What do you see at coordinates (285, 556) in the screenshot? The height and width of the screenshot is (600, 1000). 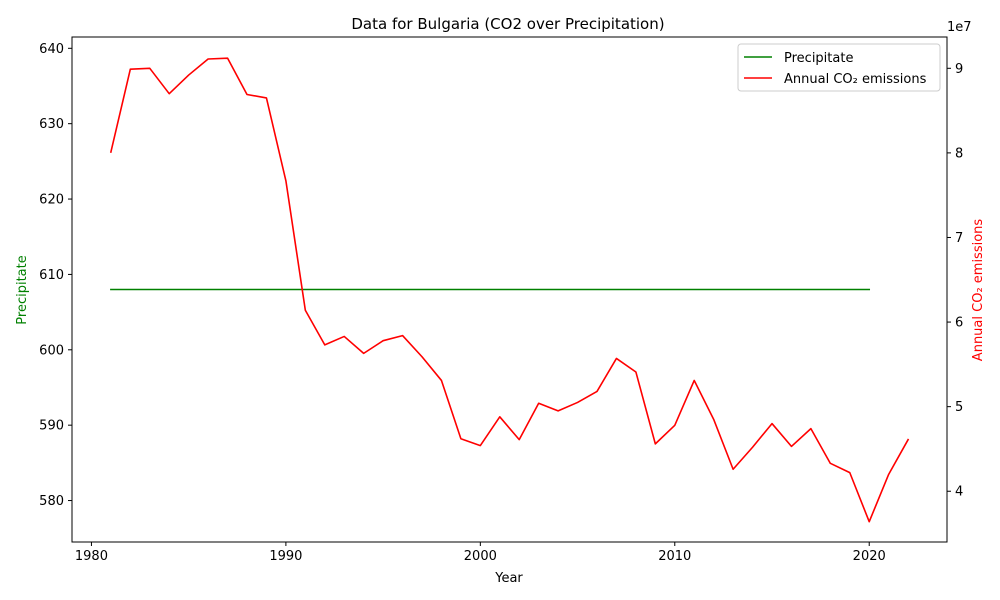 I see `x-tick-label-1990: 1990` at bounding box center [285, 556].